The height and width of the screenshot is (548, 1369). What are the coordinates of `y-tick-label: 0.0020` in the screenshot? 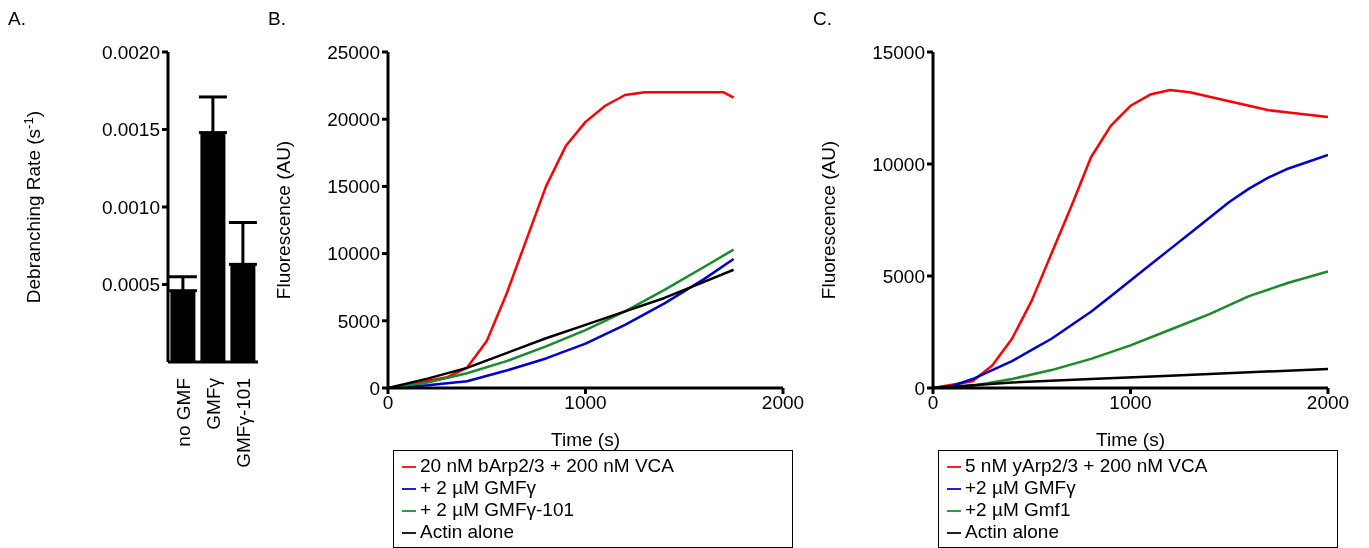 It's located at (130, 52).